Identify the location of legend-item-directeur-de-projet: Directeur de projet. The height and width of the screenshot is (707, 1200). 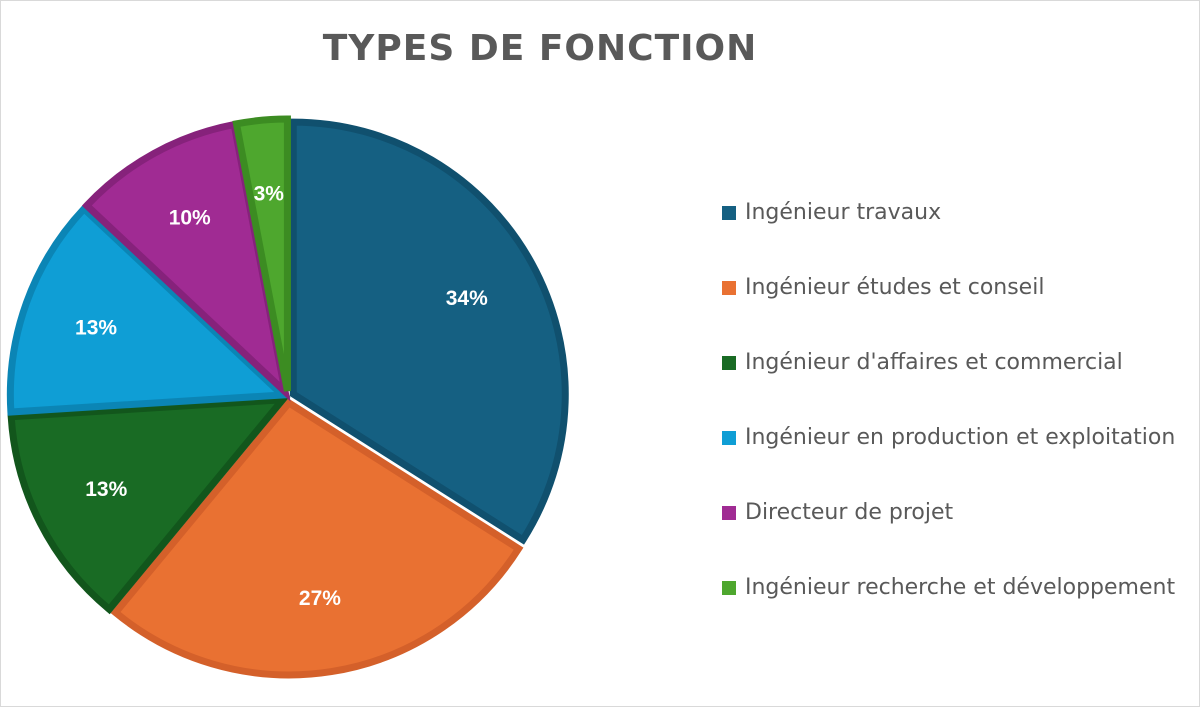
(957, 512).